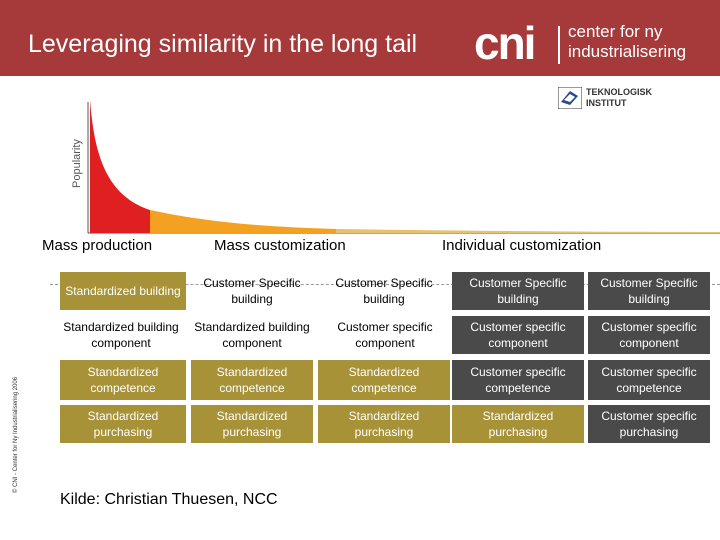  What do you see at coordinates (252, 335) in the screenshot?
I see `cell-r1-c1: Standardized building component` at bounding box center [252, 335].